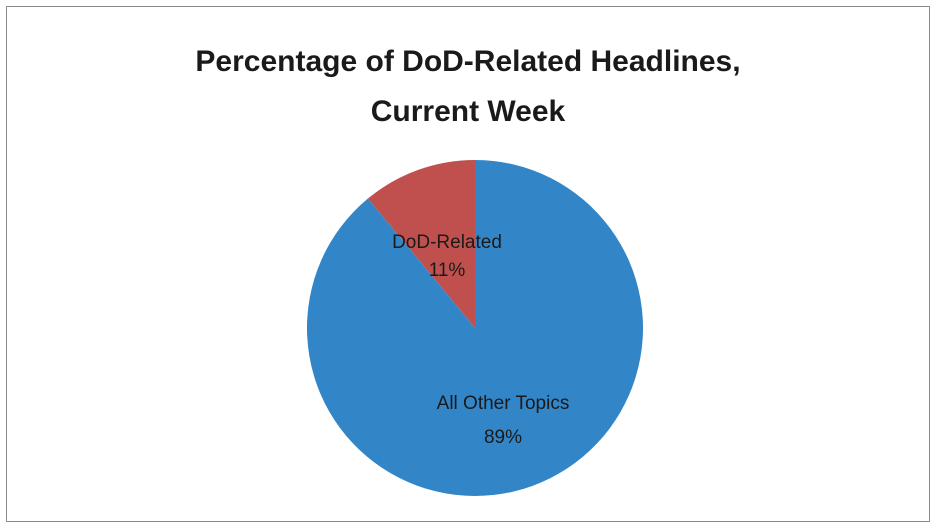  I want to click on pie-slice-dod-related, so click(421, 244).